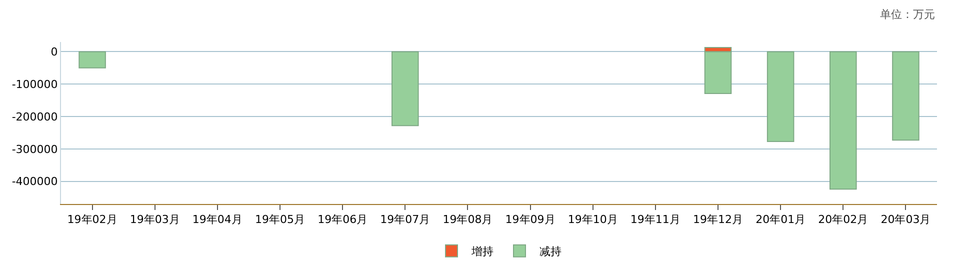 This screenshot has width=959, height=278. Describe the element at coordinates (655, 219) in the screenshot. I see `x-tick-label: 19年11月` at that location.